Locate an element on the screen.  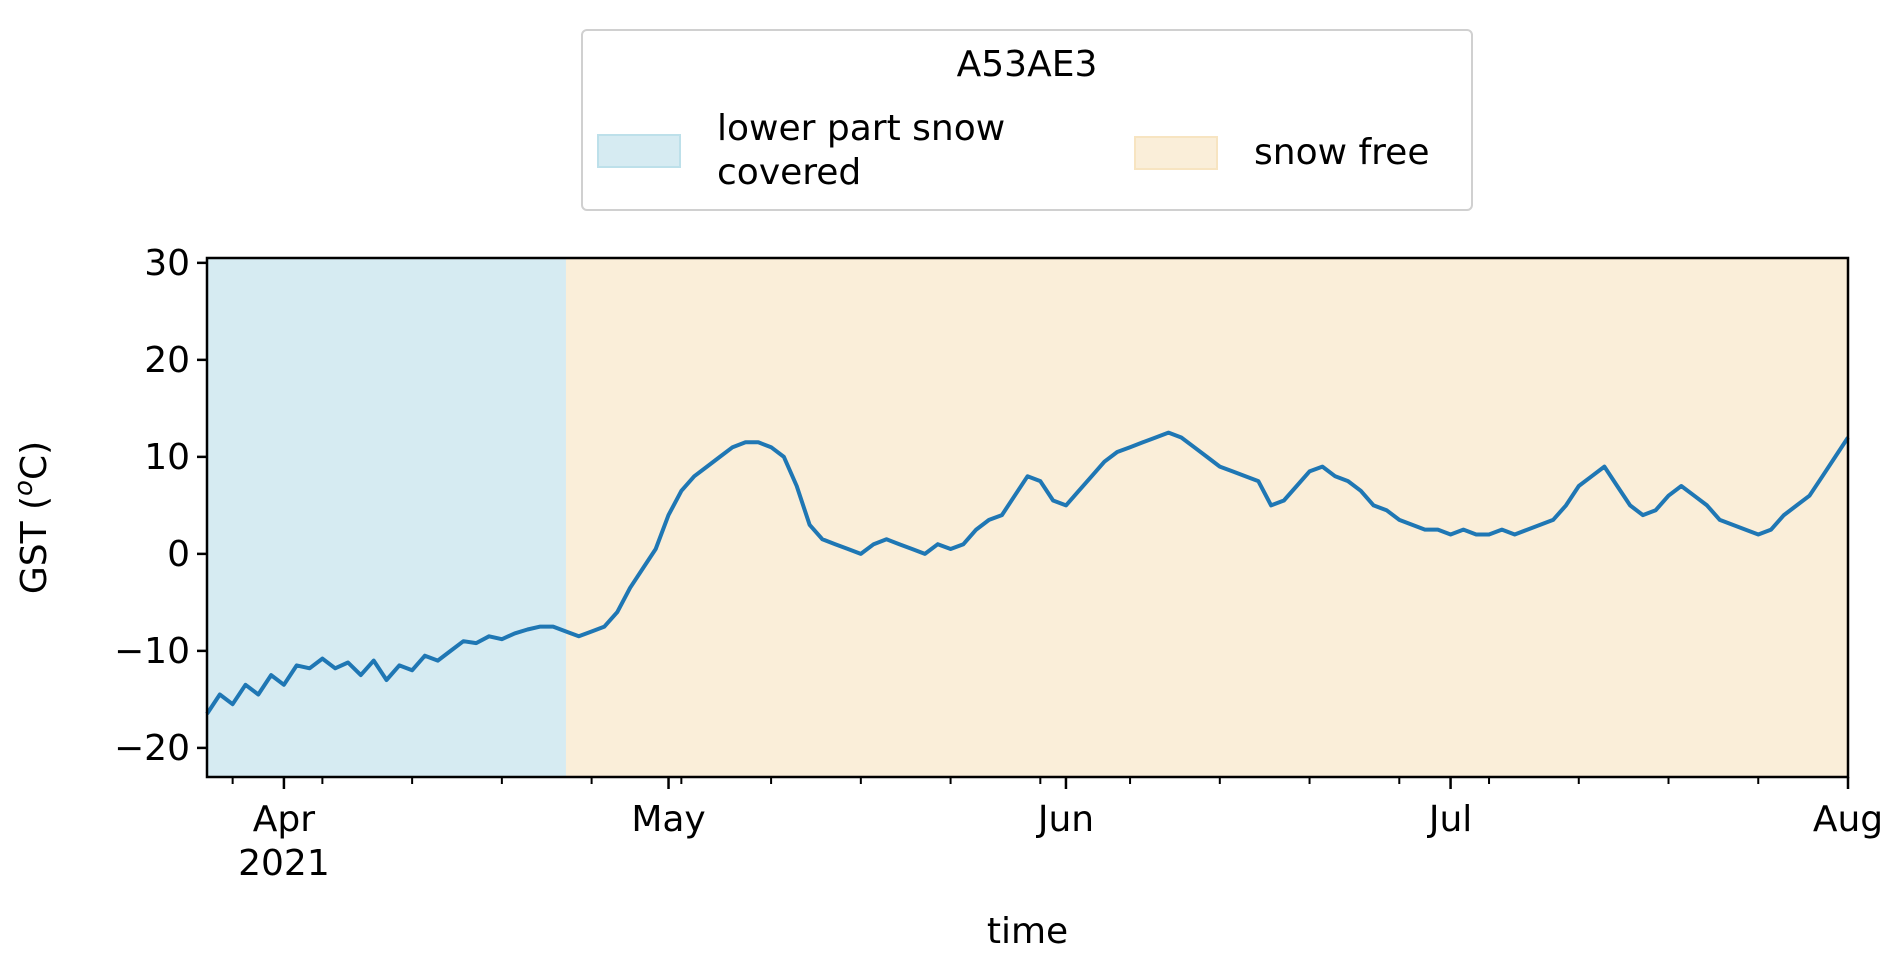
y-tick-label: 30 is located at coordinates (167, 263).